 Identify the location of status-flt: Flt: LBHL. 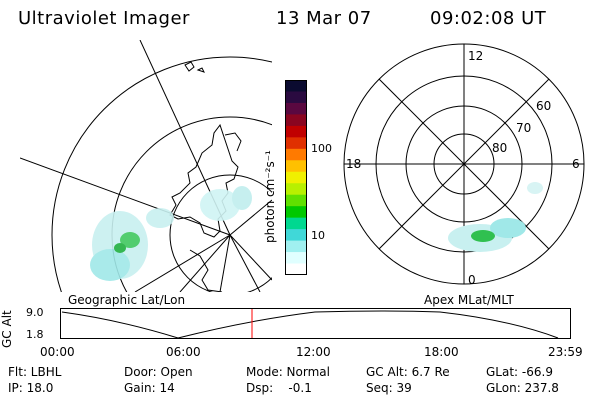
(35, 372).